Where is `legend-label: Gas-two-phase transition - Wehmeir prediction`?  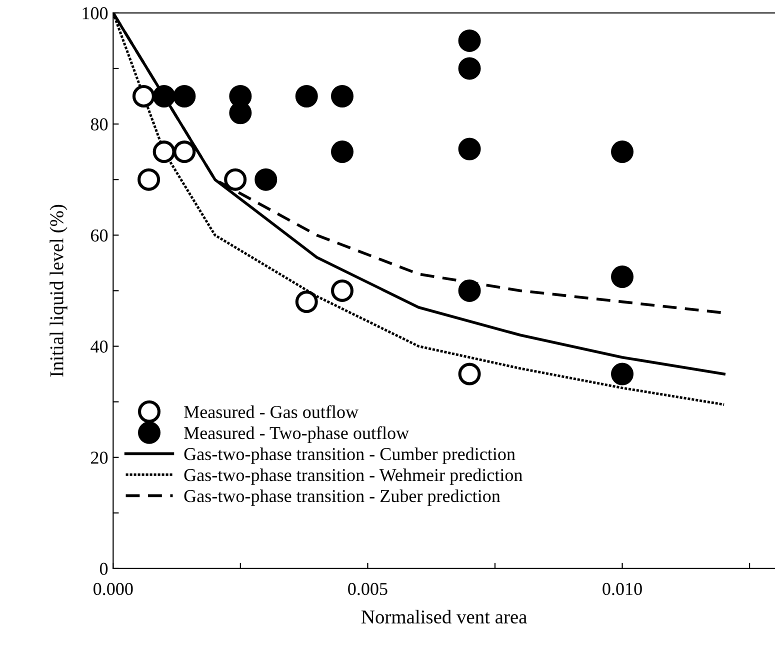
legend-label: Gas-two-phase transition - Wehmeir prediction is located at coordinates (353, 476).